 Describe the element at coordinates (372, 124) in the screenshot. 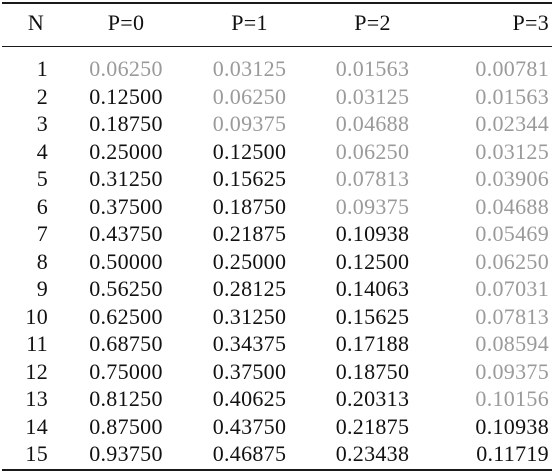

I see `cell-p2: 0.04688` at that location.